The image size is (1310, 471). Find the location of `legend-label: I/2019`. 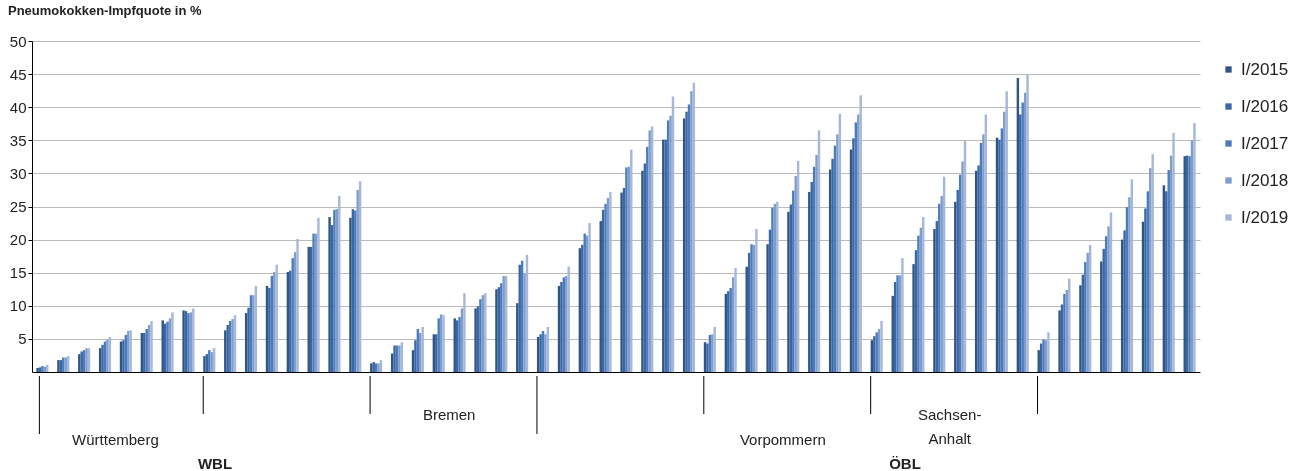

legend-label: I/2019 is located at coordinates (1265, 217).